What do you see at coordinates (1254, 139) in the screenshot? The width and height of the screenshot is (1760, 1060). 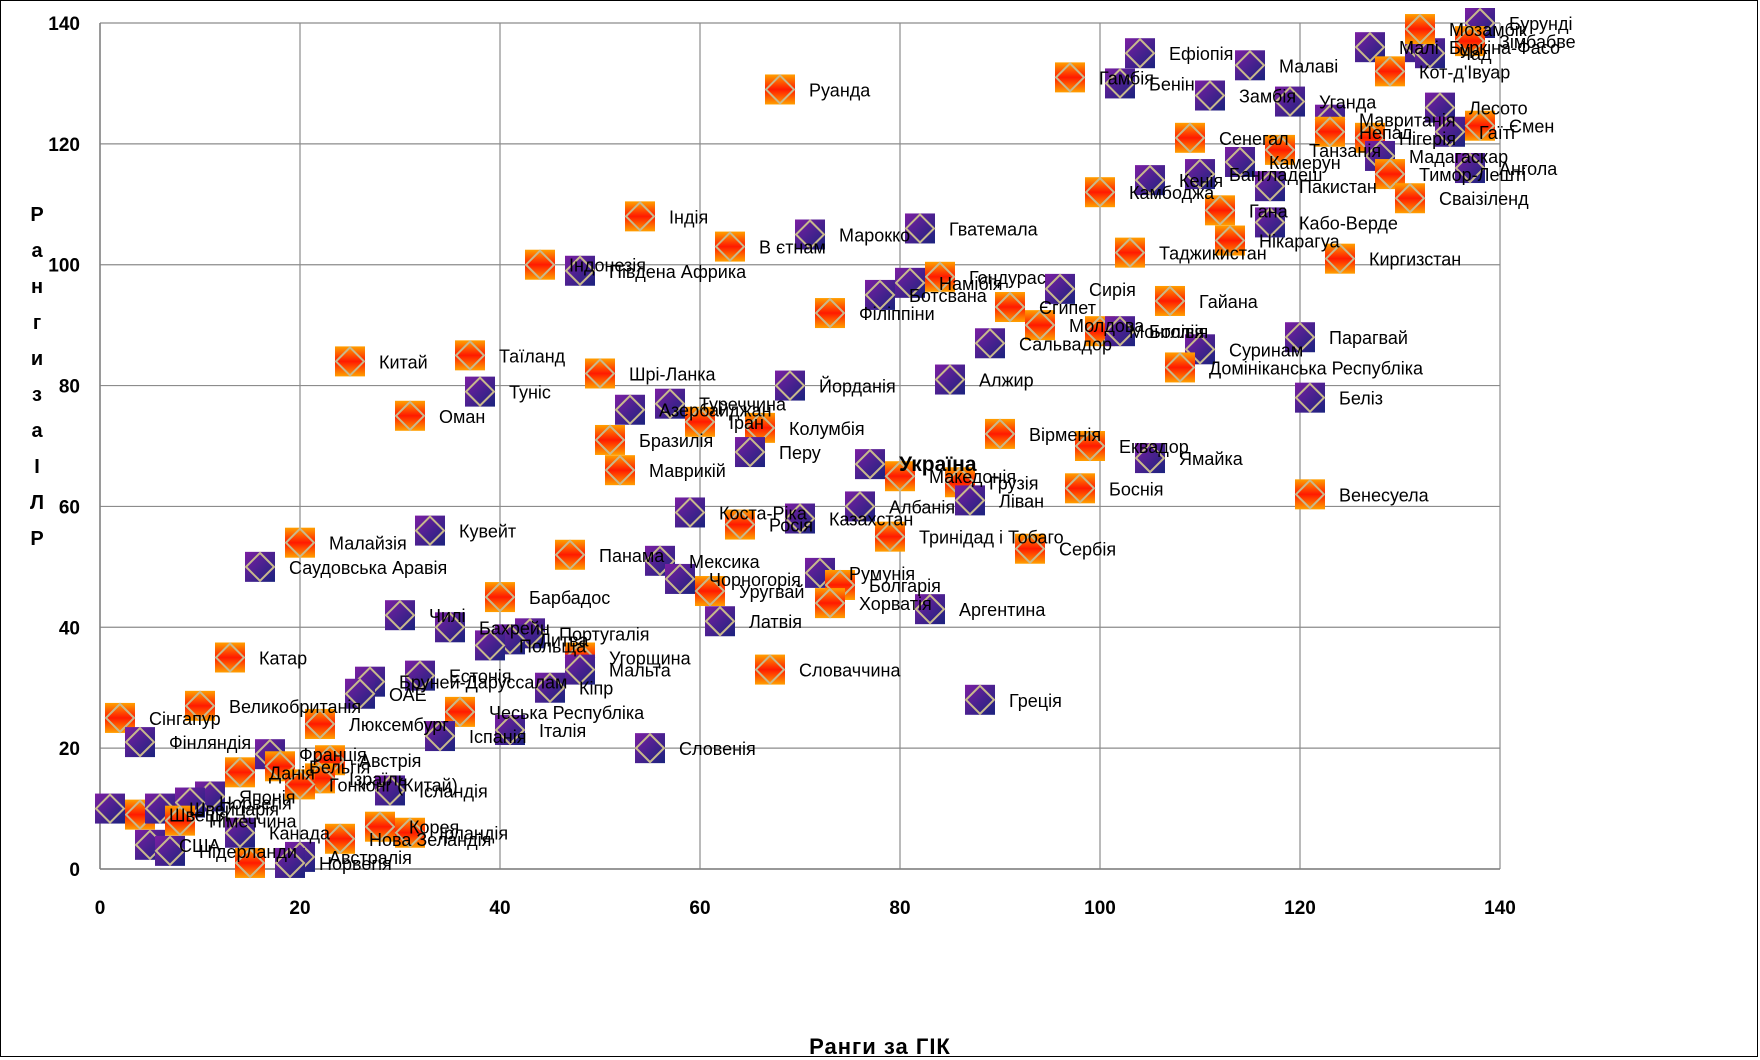 I see `point-label: Сенегал` at bounding box center [1254, 139].